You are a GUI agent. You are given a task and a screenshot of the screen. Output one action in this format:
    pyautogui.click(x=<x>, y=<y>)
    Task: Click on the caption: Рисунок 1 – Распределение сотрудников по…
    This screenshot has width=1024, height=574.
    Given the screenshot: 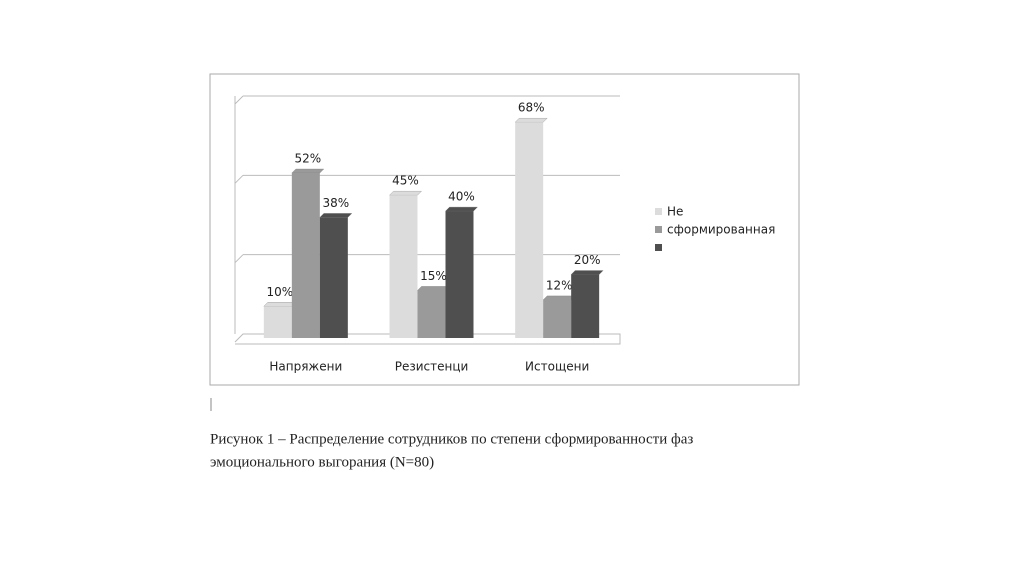 What is the action you would take?
    pyautogui.click(x=451, y=439)
    